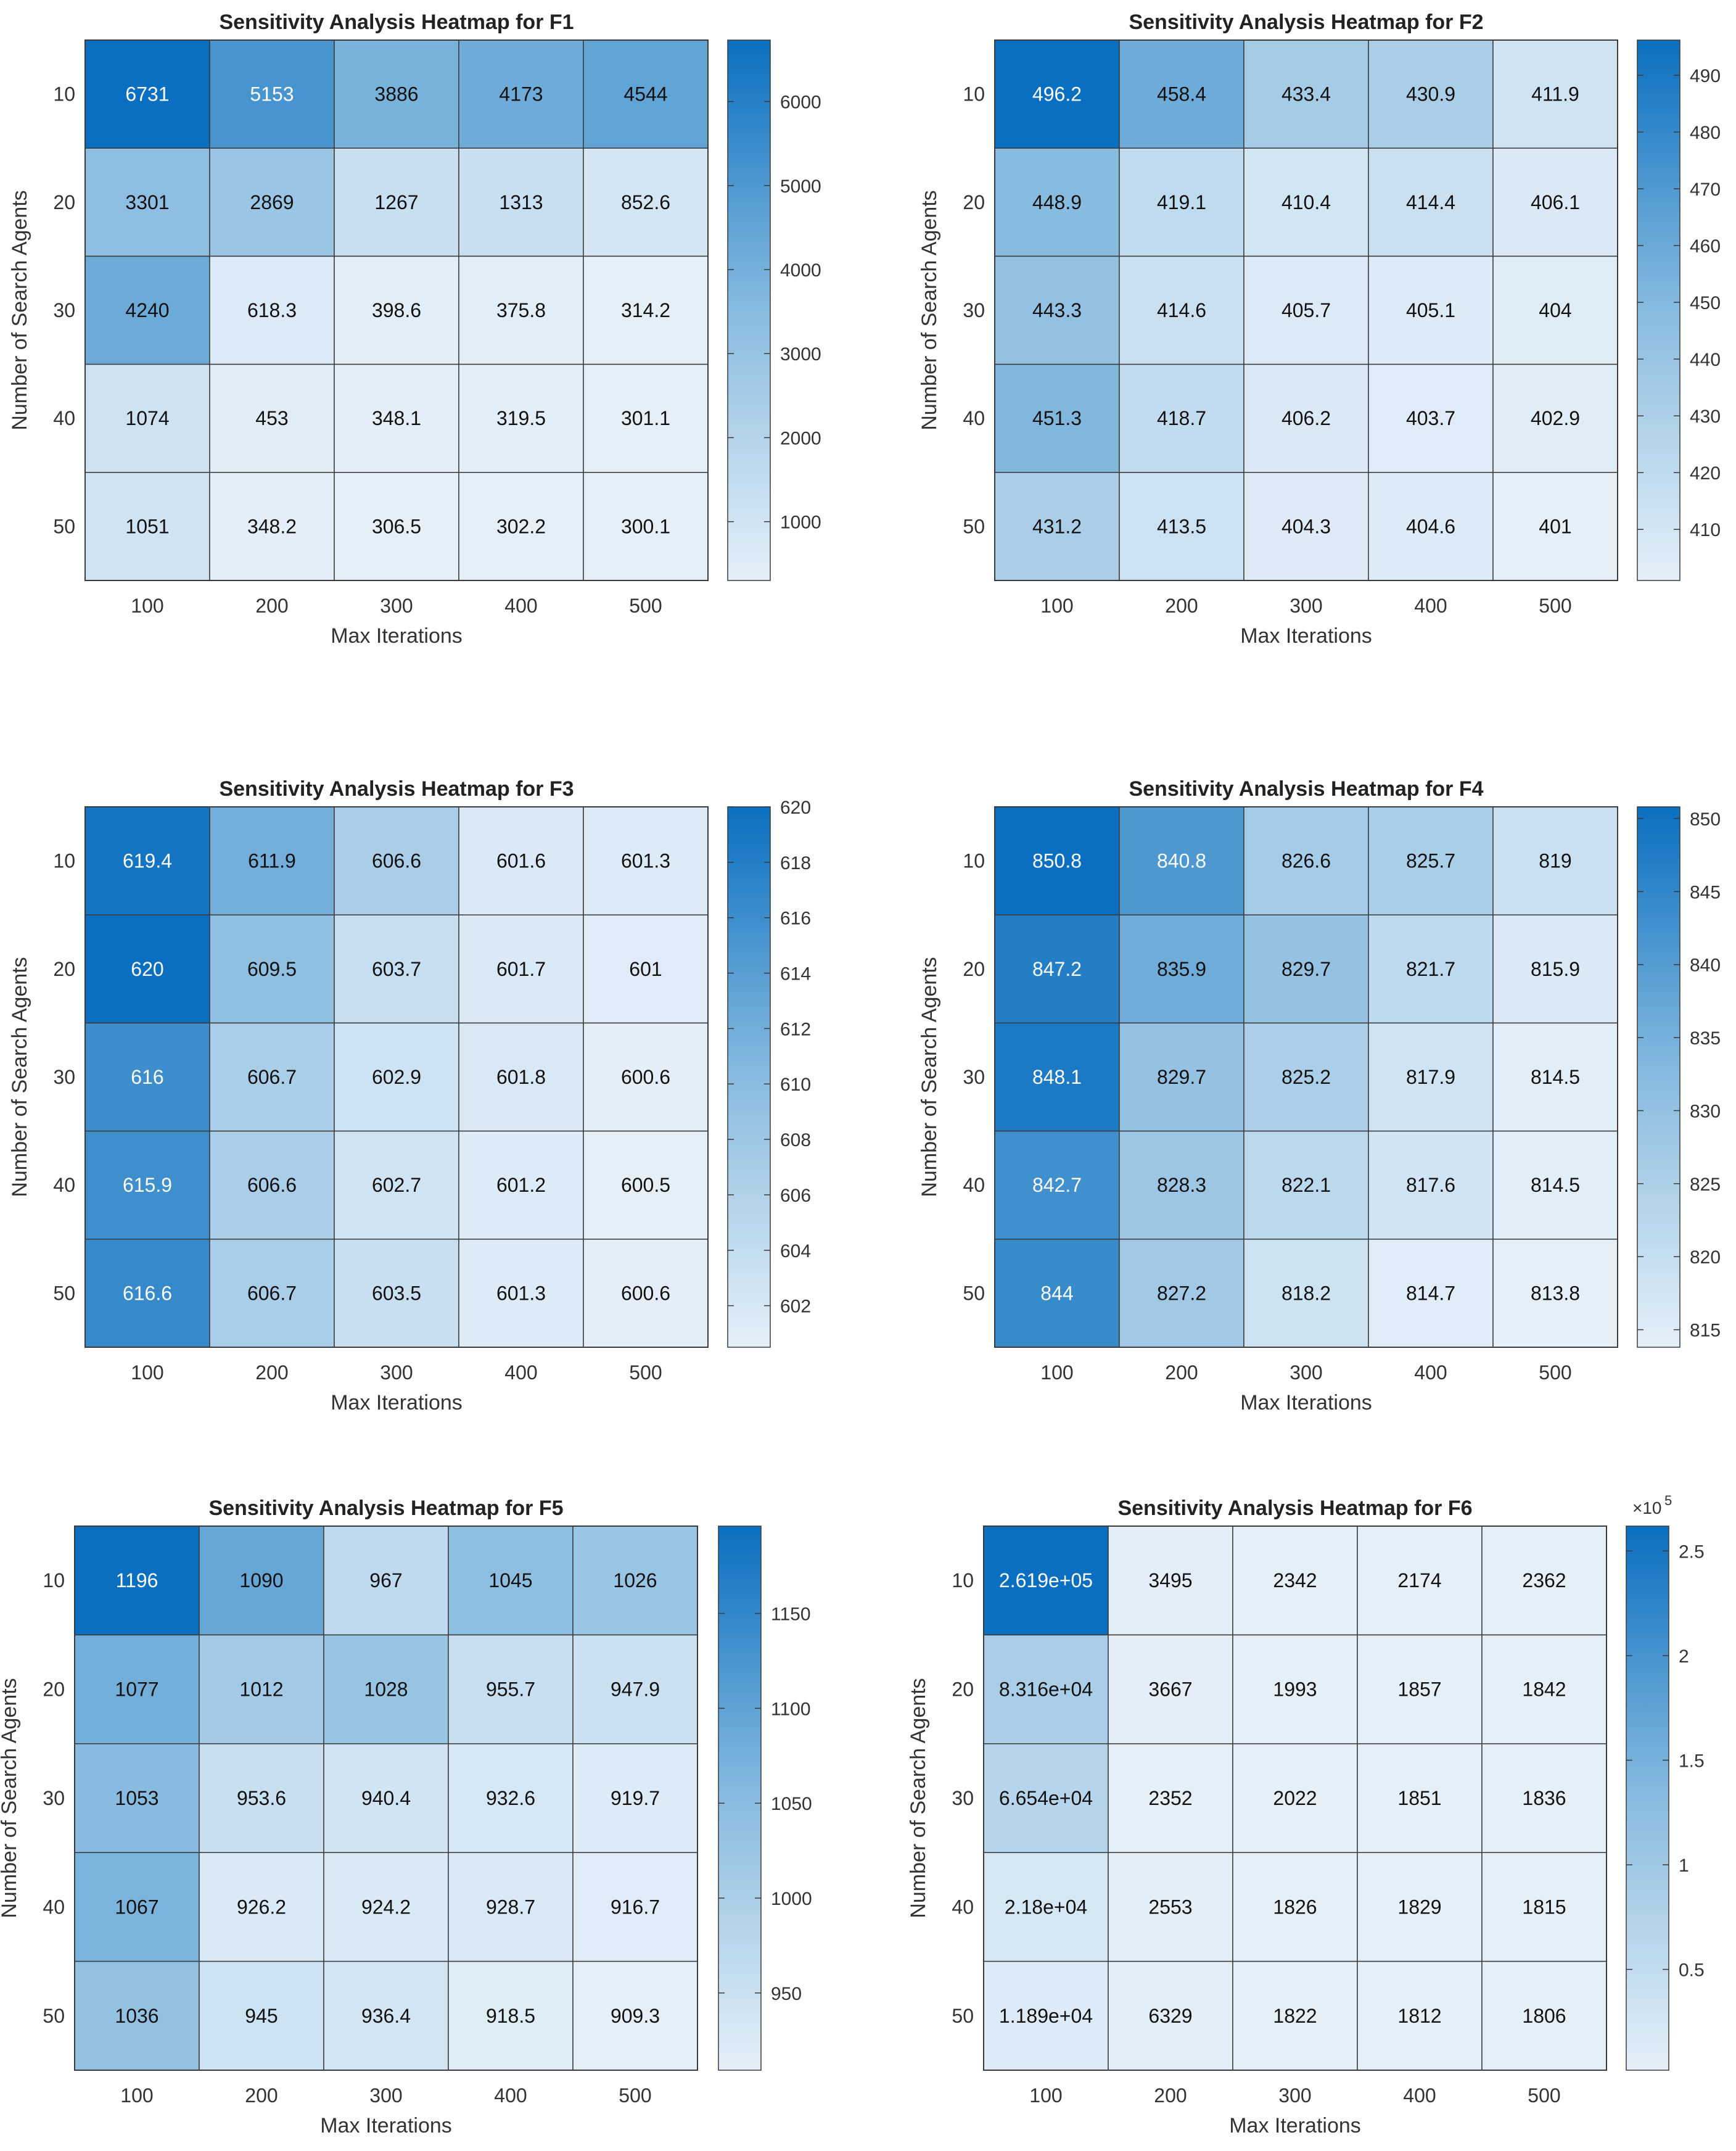 Image resolution: width=1736 pixels, height=2151 pixels. What do you see at coordinates (1705, 246) in the screenshot?
I see `colorbar-tick-label: 460` at bounding box center [1705, 246].